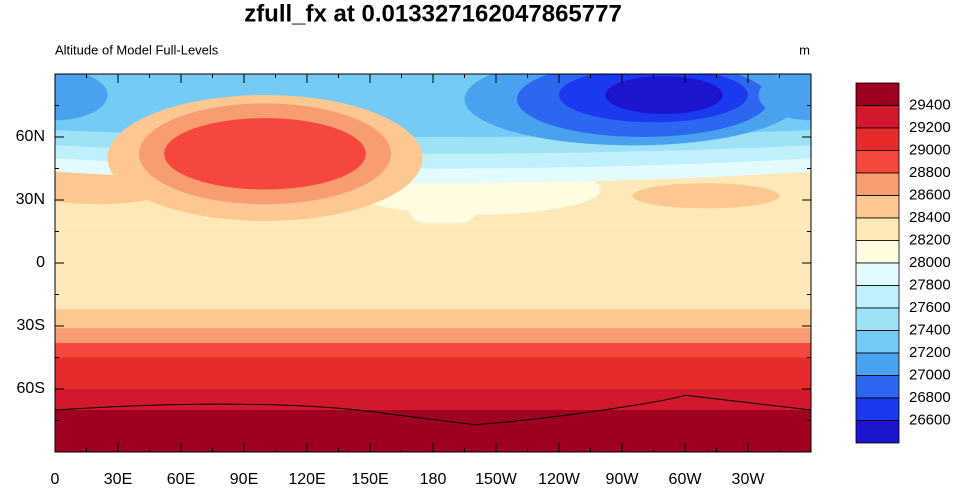 The height and width of the screenshot is (495, 961). I want to click on colorbar-label: 29200, so click(930, 127).